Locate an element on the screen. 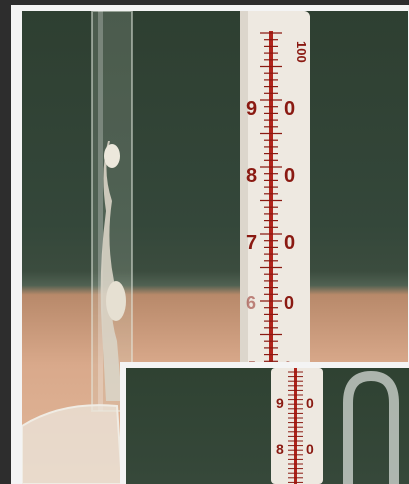 This screenshot has width=409, height=484. glass-tube is located at coordinates (112, 211).